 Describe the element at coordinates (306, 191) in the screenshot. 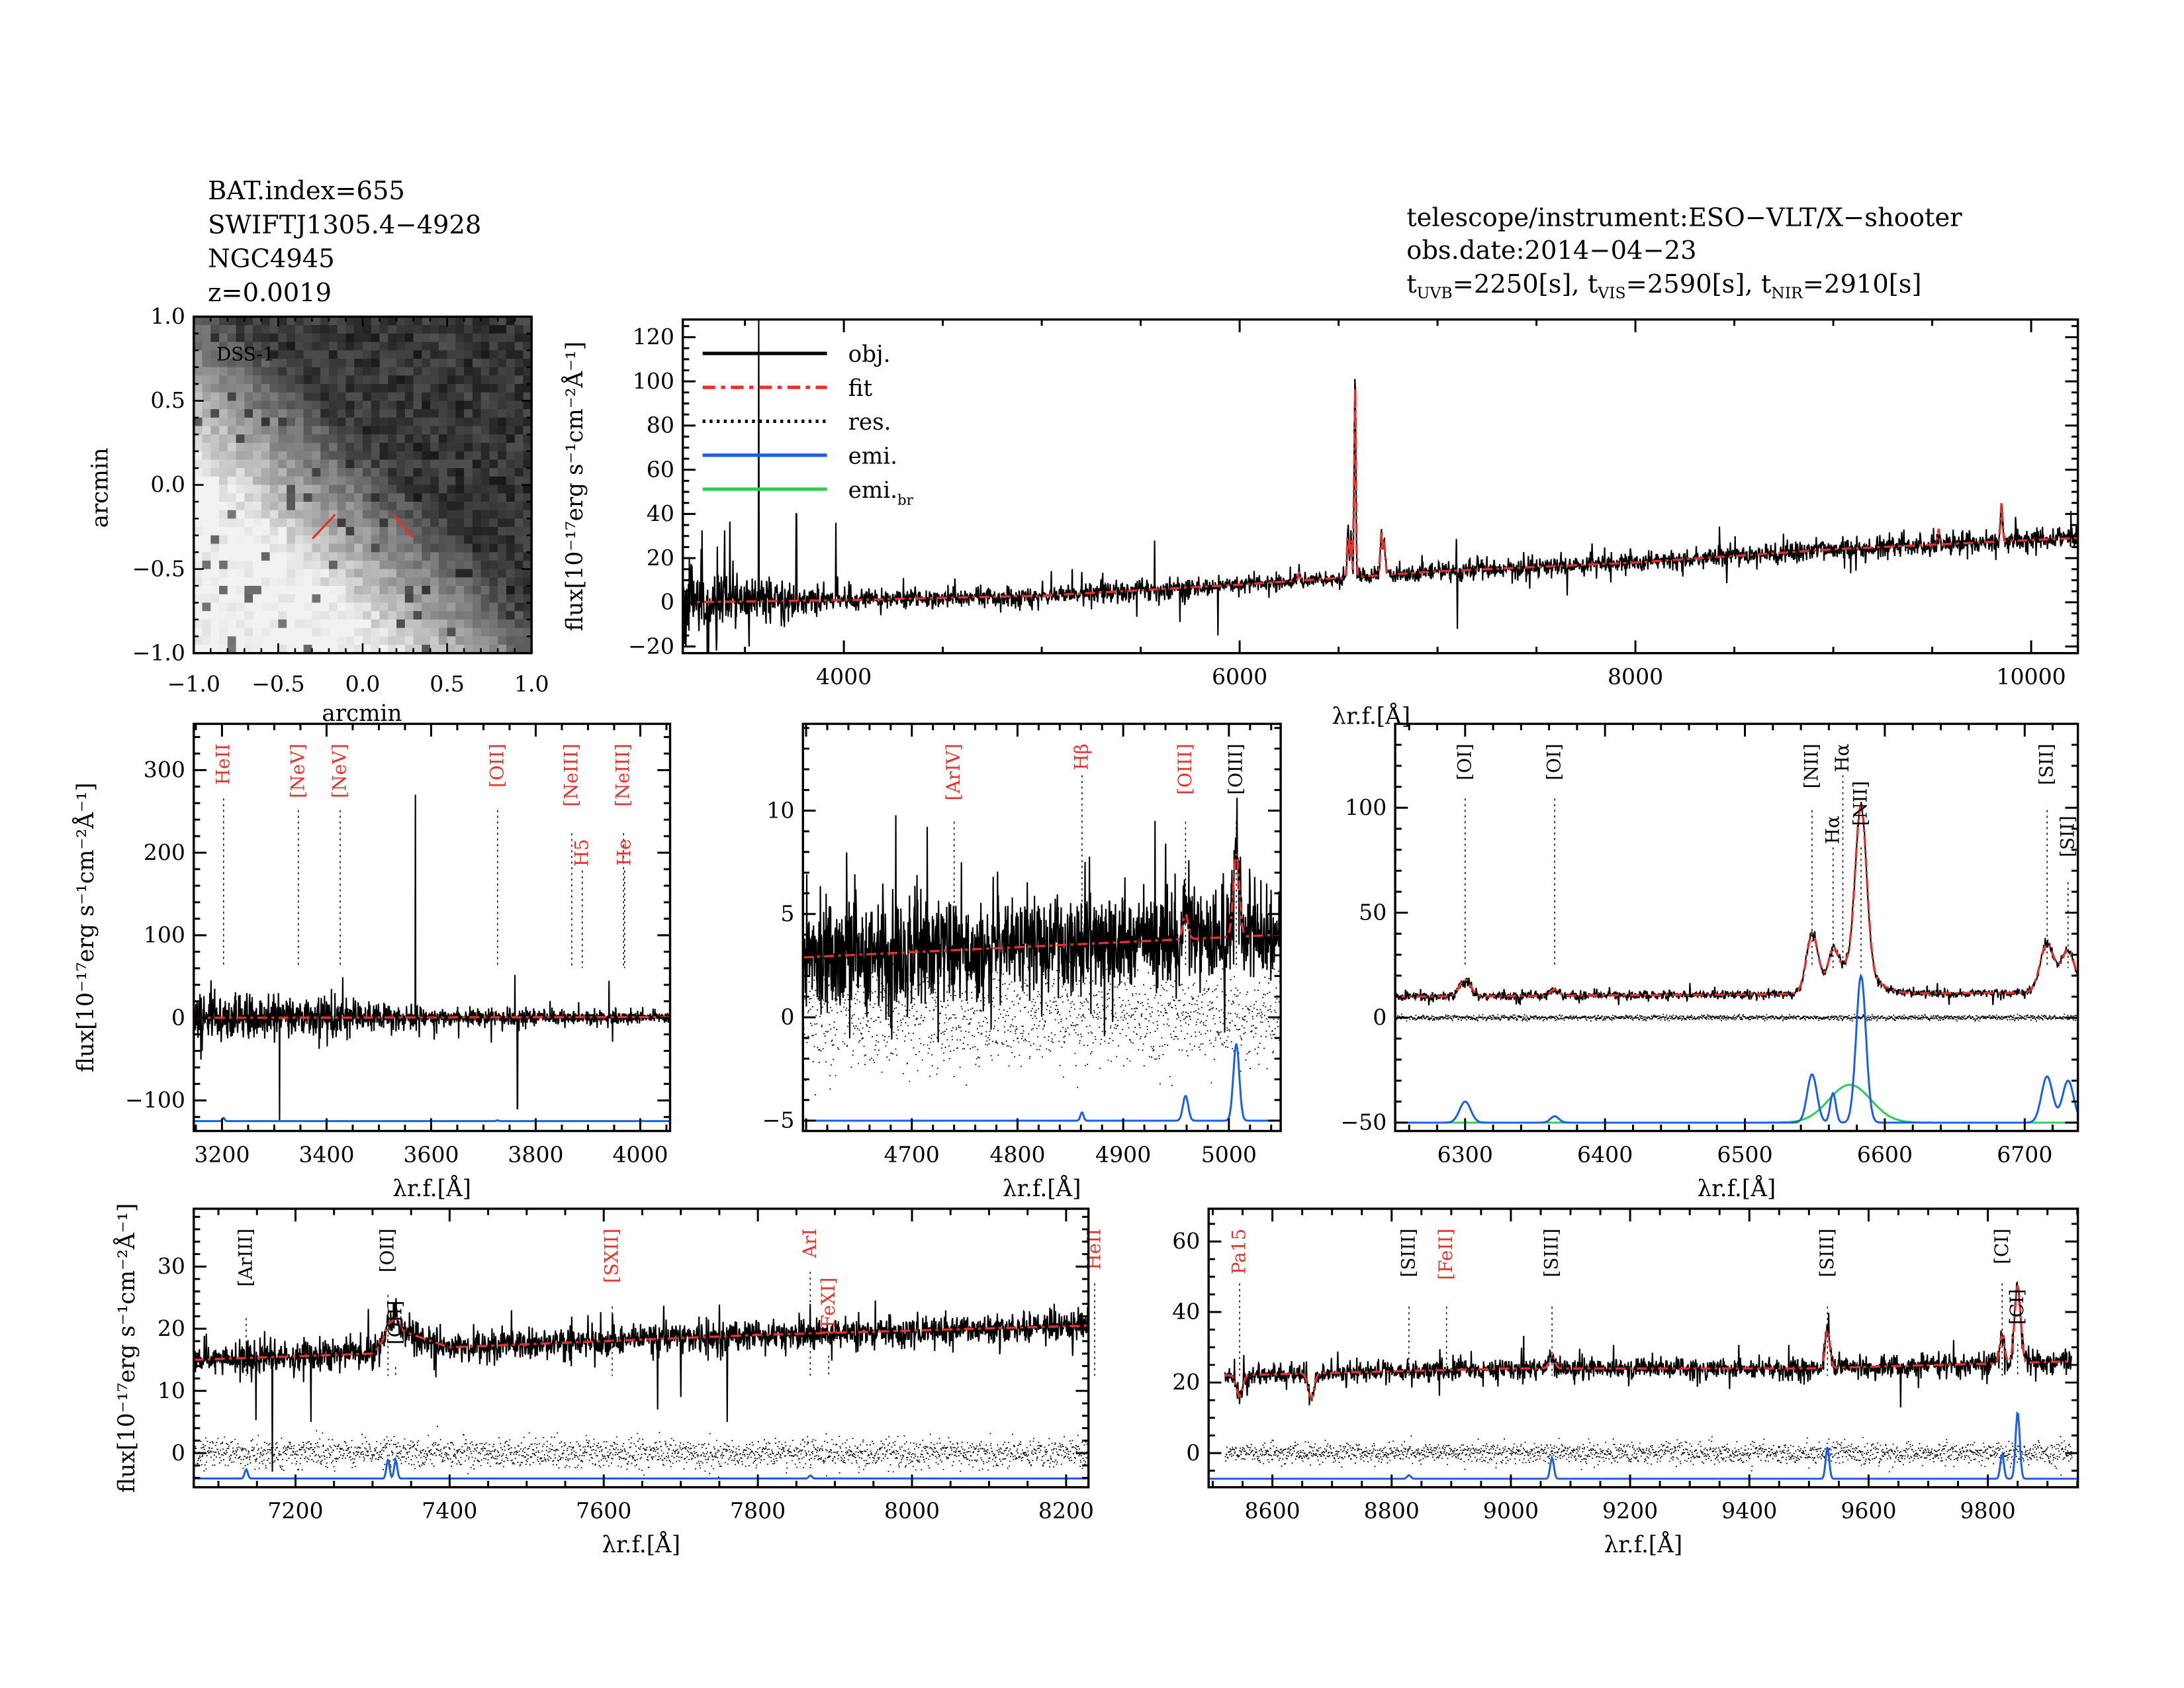

I see `bat-index: BAT.index=655` at that location.